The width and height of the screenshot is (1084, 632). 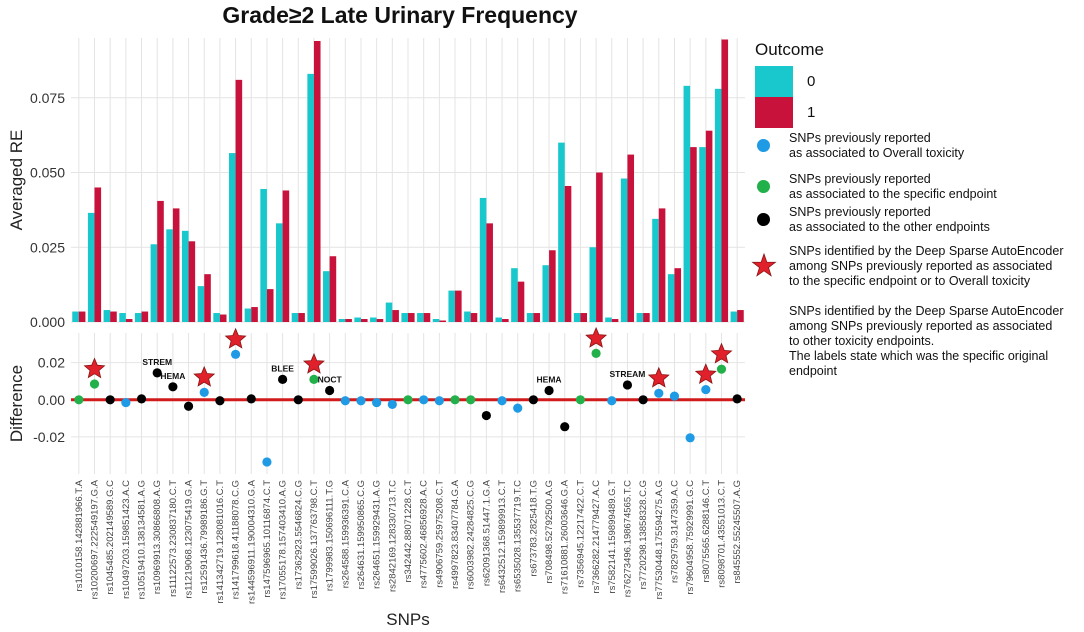 I want to click on x-tick-label: rs1799983.150696111.T.G, so click(x=330, y=535).